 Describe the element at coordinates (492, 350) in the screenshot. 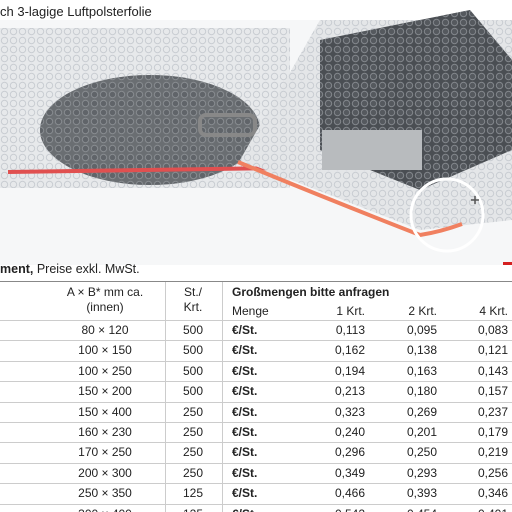

I see `price-cell: 0,121` at that location.